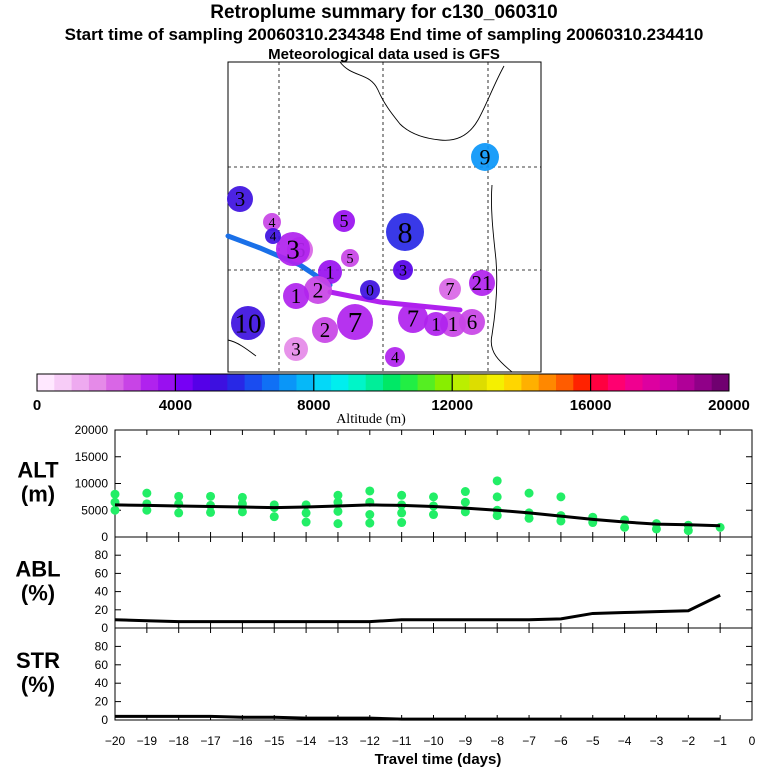 Image resolution: width=768 pixels, height=768 pixels. I want to click on altitude-mean-line, so click(417, 515).